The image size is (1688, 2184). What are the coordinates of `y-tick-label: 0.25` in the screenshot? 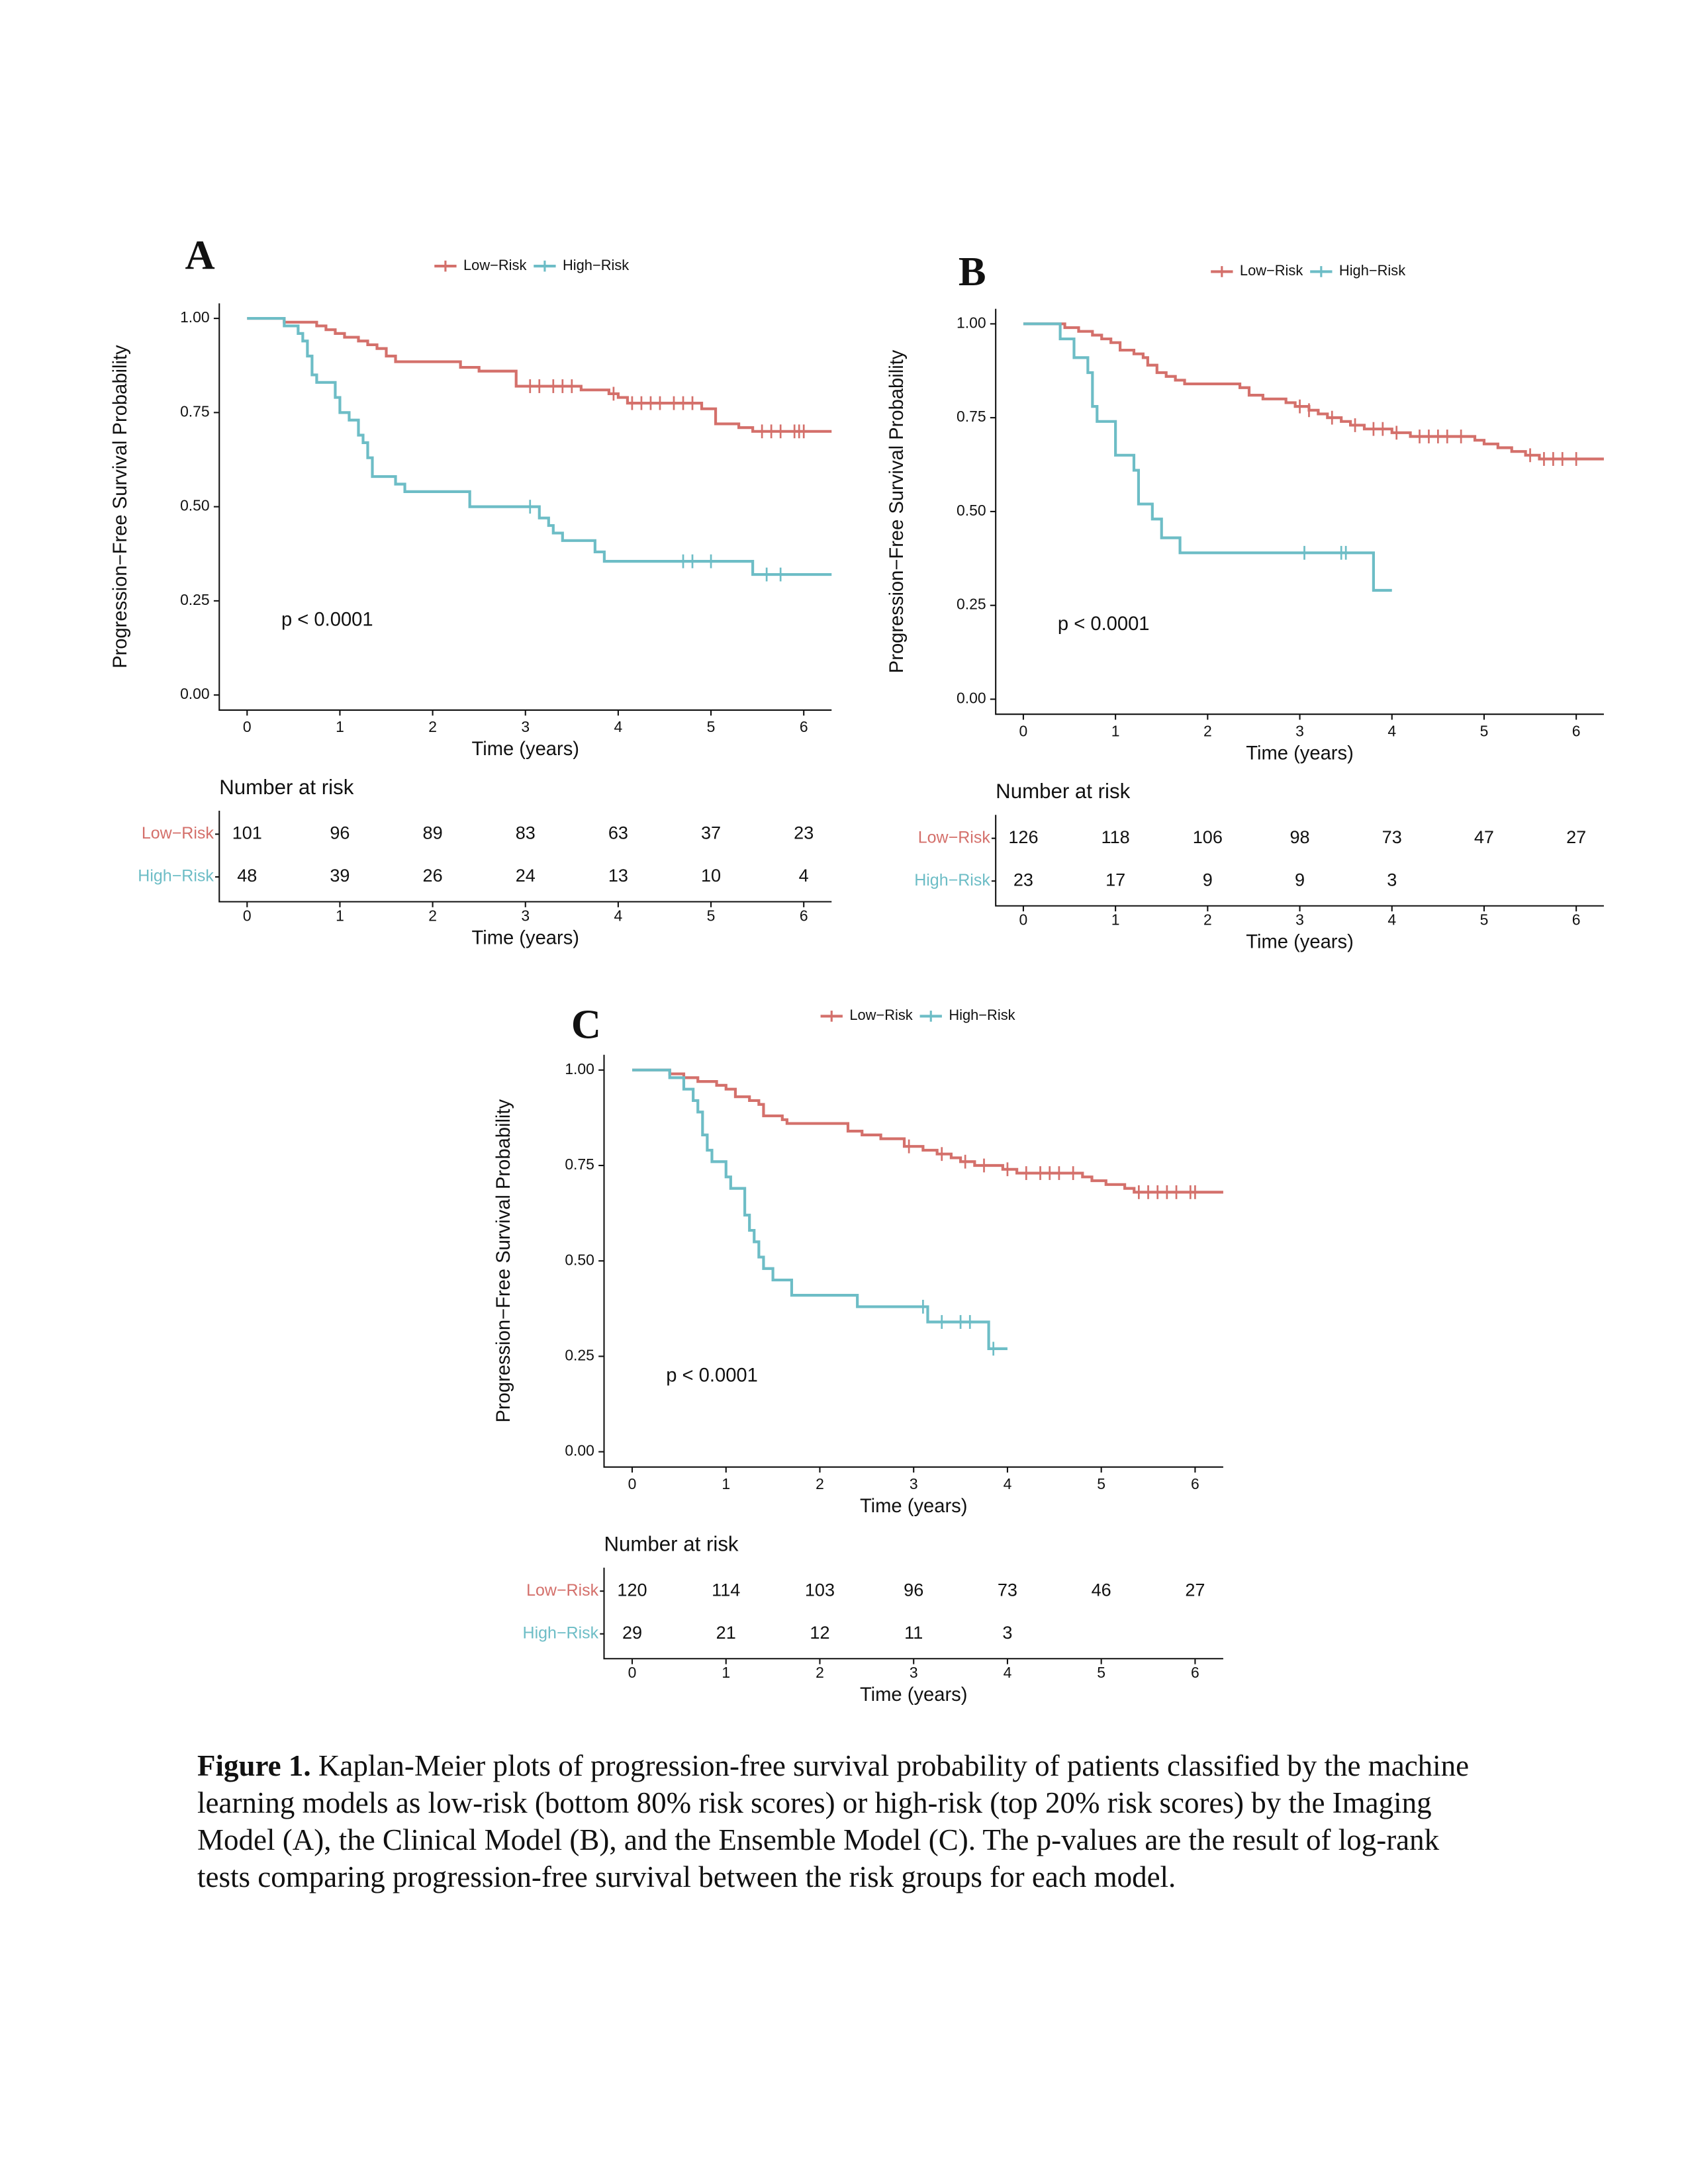 It's located at (579, 1354).